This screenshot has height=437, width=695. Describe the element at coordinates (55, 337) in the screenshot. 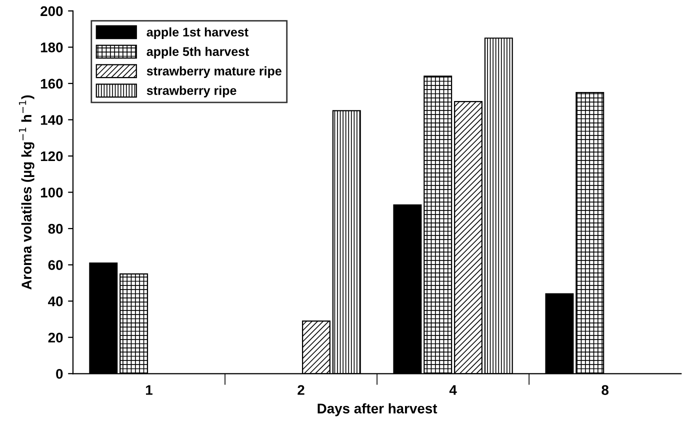

I see `y-tick-label: 20` at that location.